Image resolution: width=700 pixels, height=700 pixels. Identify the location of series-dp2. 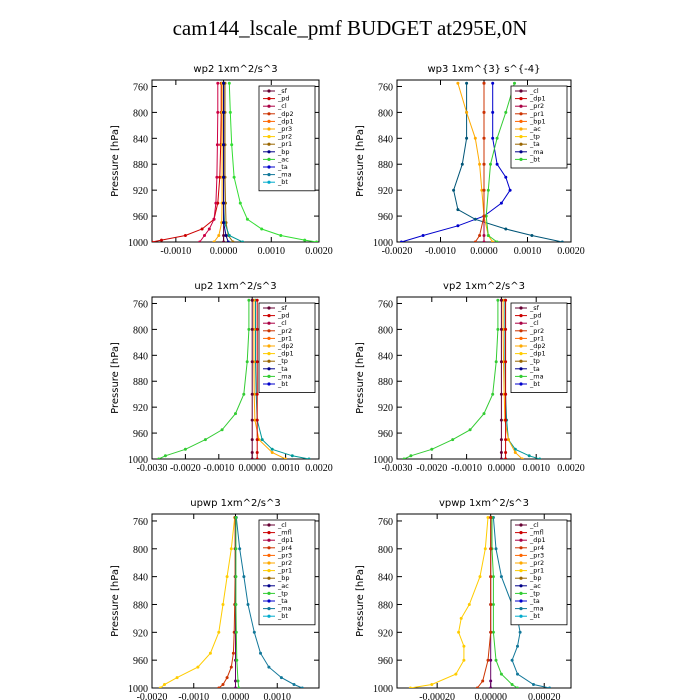
(451, 378).